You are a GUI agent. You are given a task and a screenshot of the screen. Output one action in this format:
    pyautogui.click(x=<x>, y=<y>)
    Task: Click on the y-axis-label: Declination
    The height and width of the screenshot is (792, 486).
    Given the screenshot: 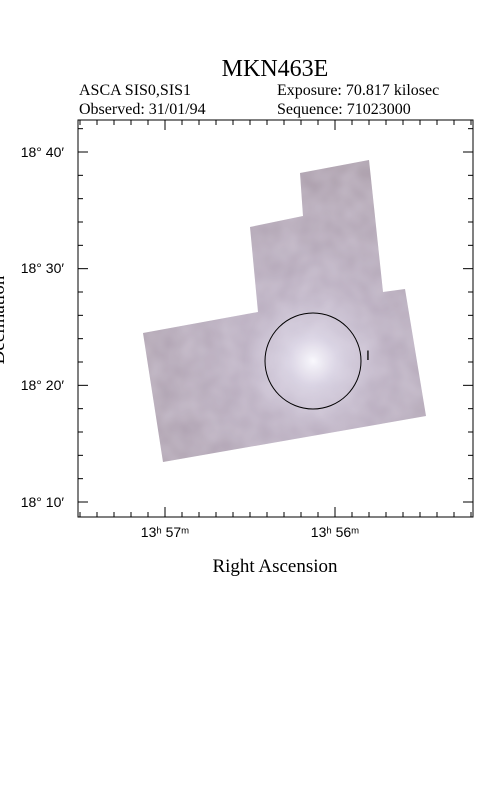 What is the action you would take?
    pyautogui.click(x=4, y=319)
    